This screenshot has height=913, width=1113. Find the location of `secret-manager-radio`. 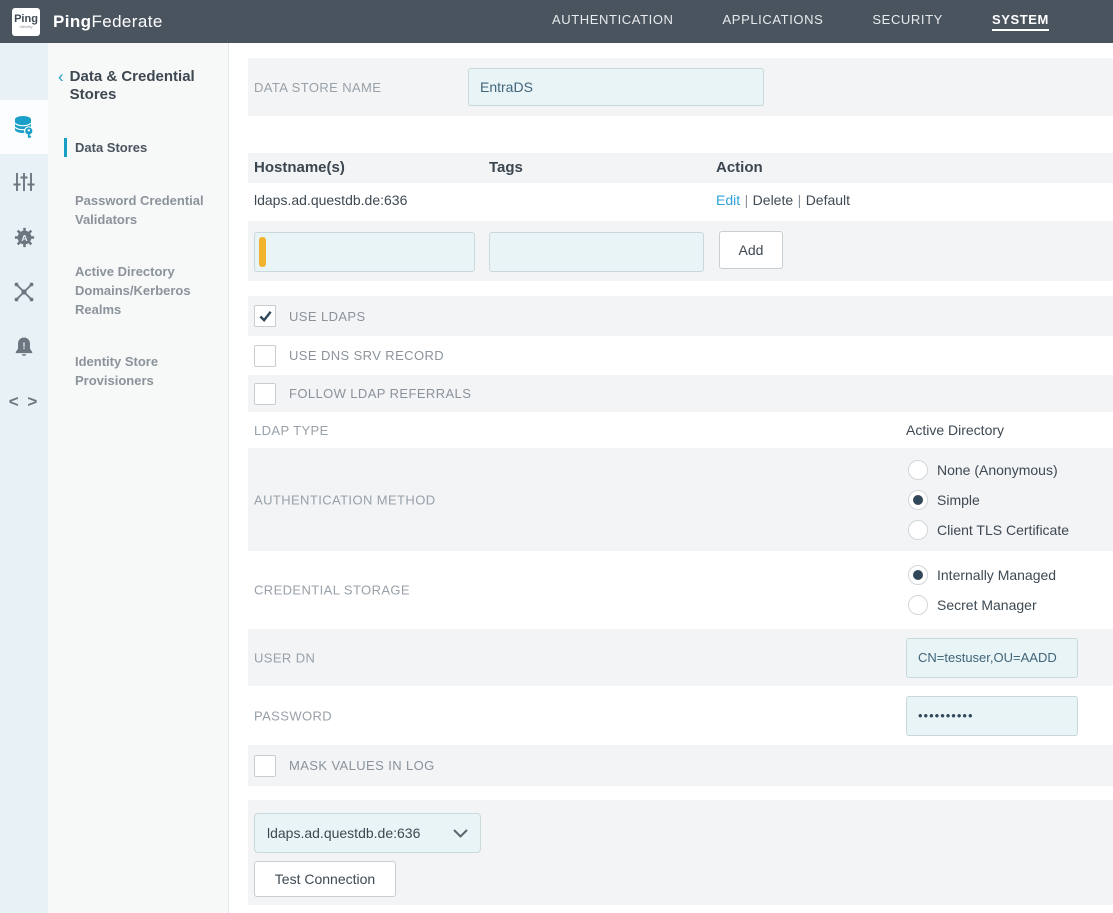

secret-manager-radio is located at coordinates (918, 605).